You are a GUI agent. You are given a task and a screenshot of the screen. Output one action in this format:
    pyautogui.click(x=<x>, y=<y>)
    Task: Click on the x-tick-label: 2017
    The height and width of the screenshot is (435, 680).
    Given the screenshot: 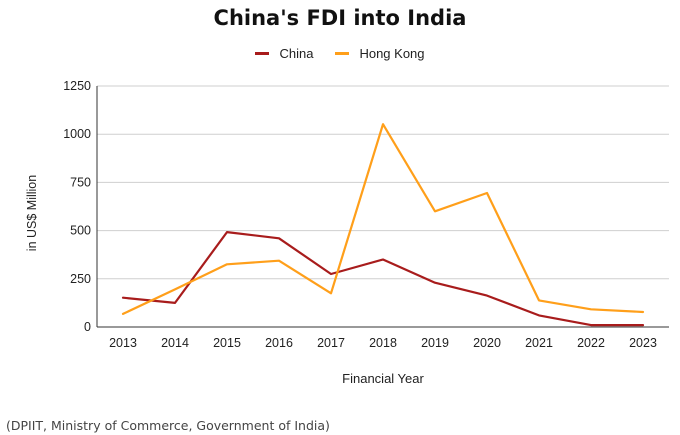 What is the action you would take?
    pyautogui.click(x=331, y=343)
    